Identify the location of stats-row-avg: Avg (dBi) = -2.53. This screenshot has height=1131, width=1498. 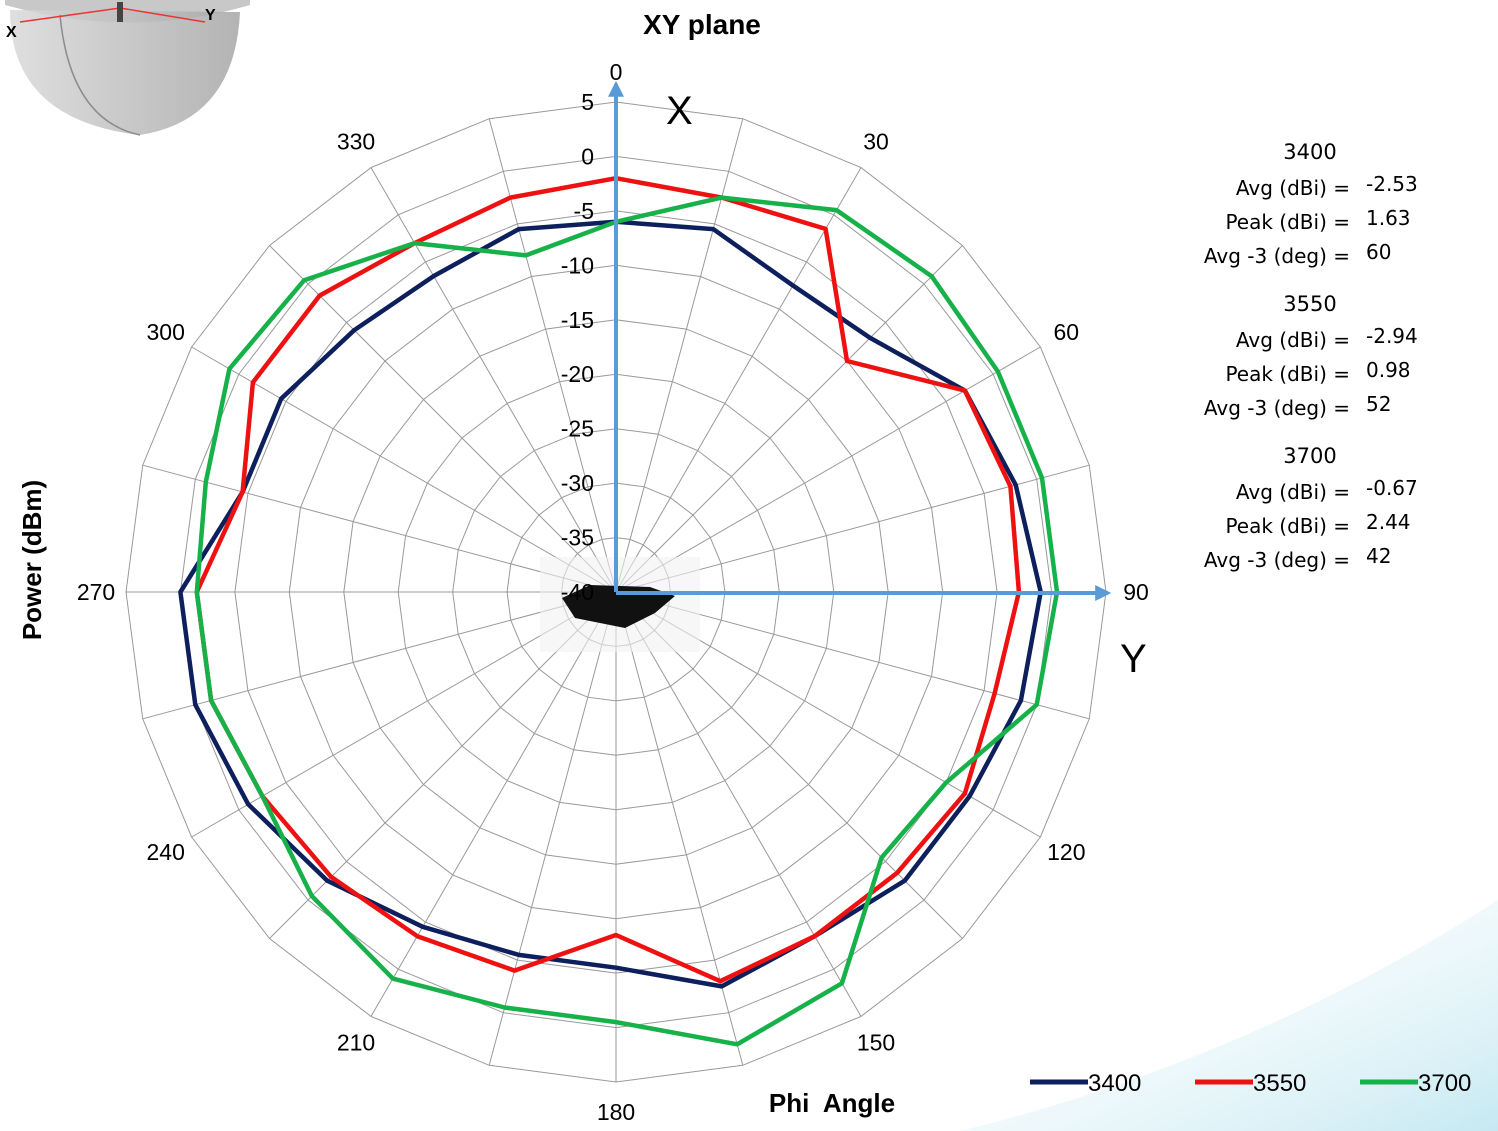
(1300, 189).